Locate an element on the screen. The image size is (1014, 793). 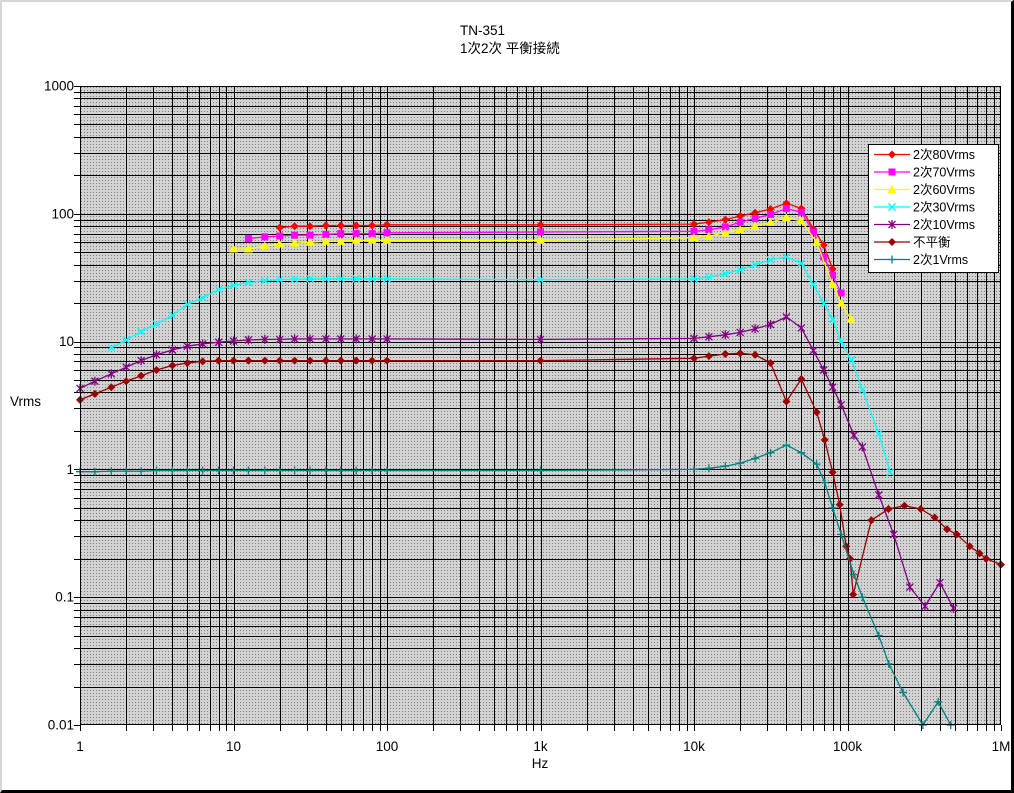
chart-subtitle: 1次2次 平衡接続 is located at coordinates (510, 48).